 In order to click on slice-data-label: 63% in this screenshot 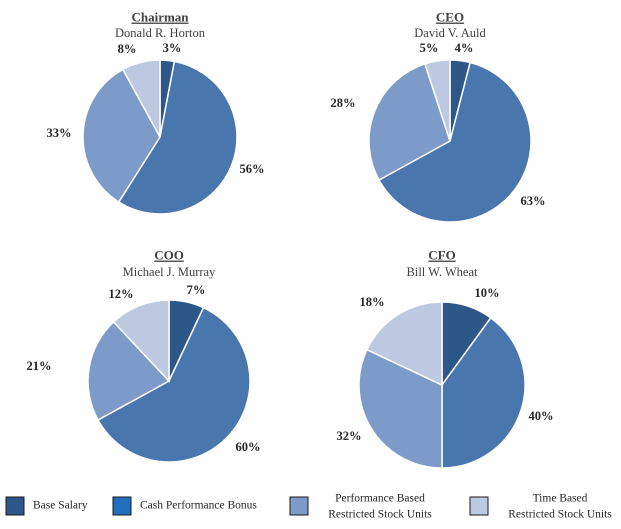, I will do `click(533, 201)`.